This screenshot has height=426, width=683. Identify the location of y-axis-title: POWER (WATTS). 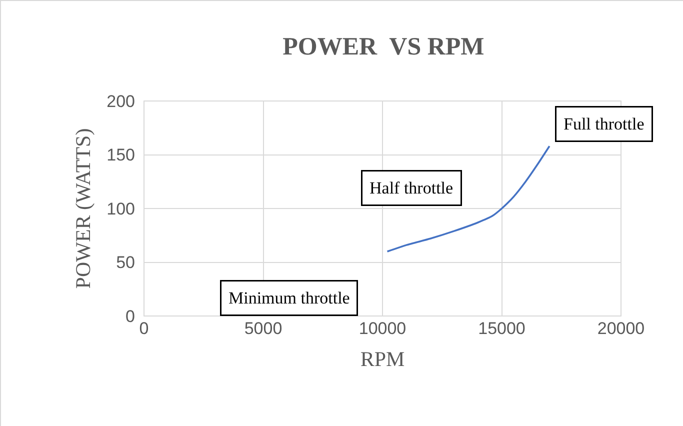
(82, 208).